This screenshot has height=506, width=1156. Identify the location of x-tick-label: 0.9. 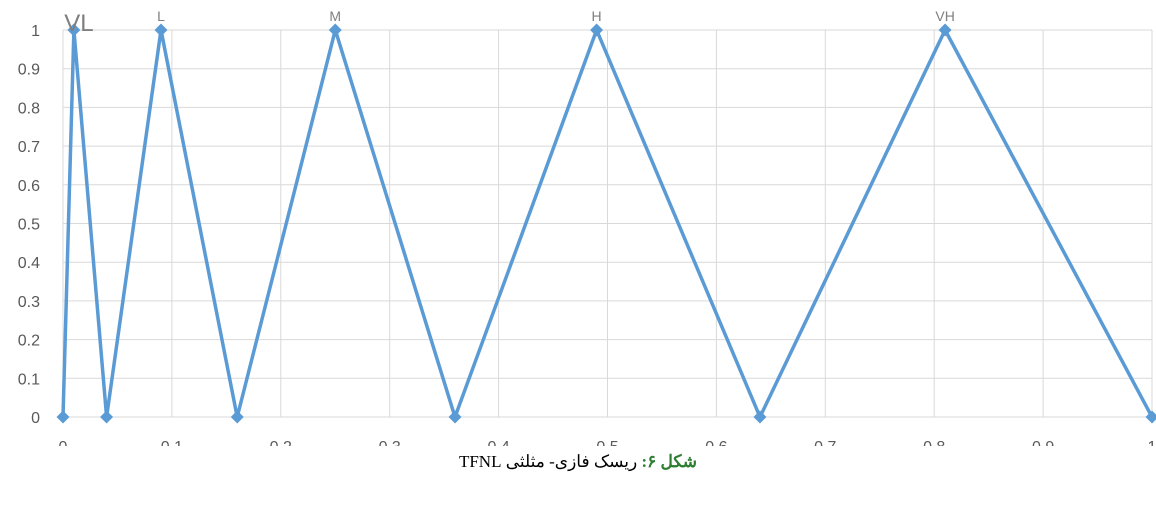
(1043, 442).